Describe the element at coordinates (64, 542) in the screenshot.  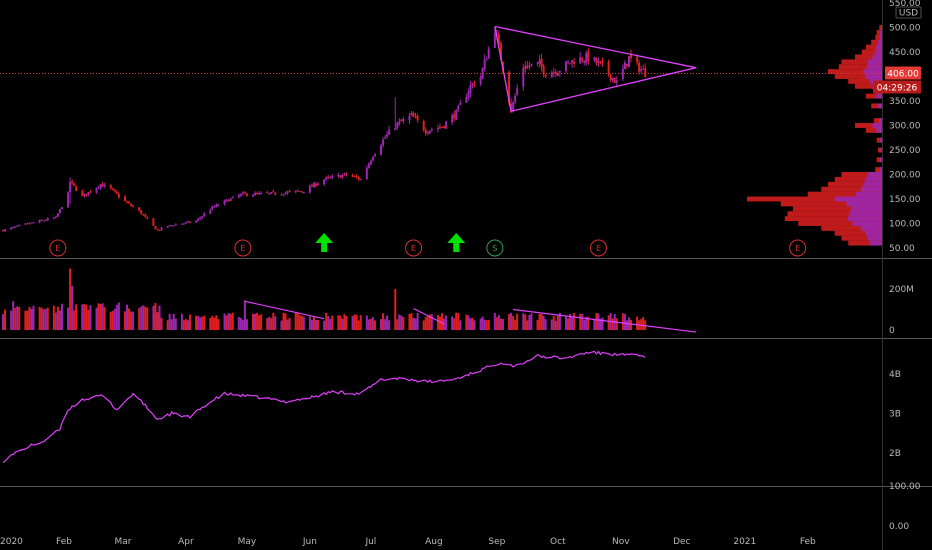
I see `x-tick-label: Feb` at that location.